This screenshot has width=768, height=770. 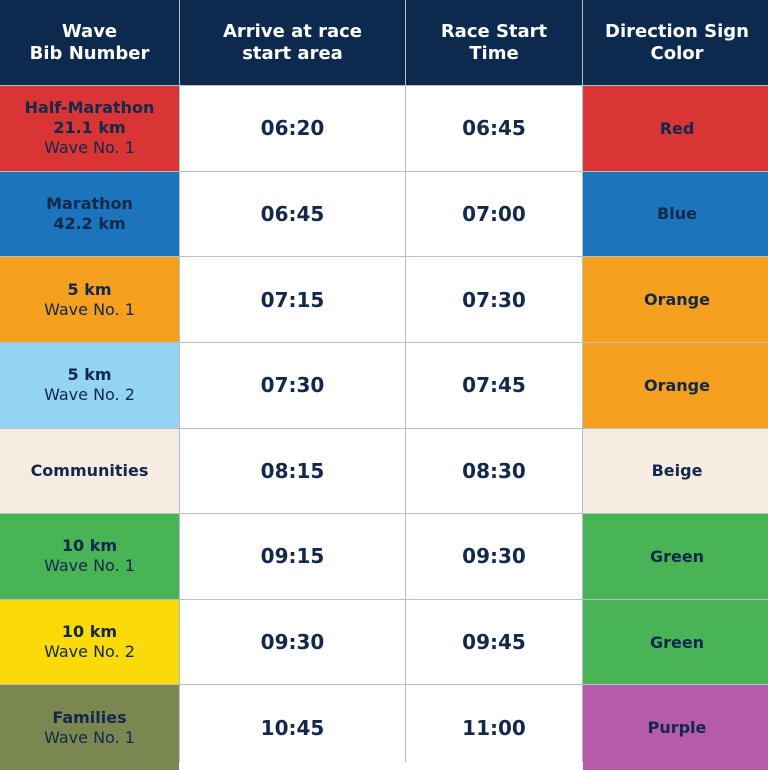 I want to click on race-start-time-cell: 07:30, so click(x=494, y=299).